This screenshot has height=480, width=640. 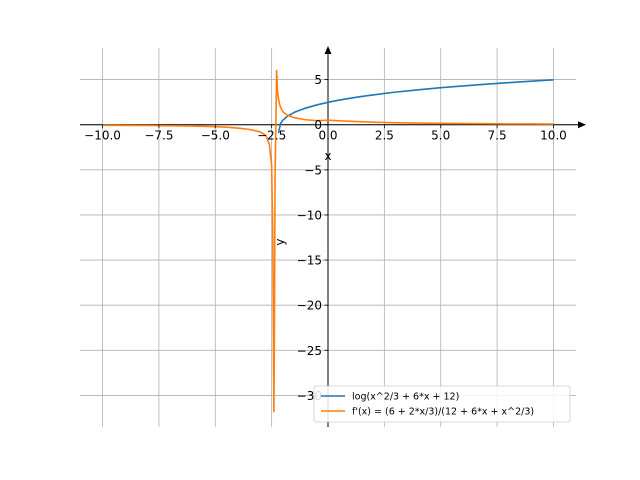 What do you see at coordinates (318, 80) in the screenshot?
I see `y-tick-label: 5` at bounding box center [318, 80].